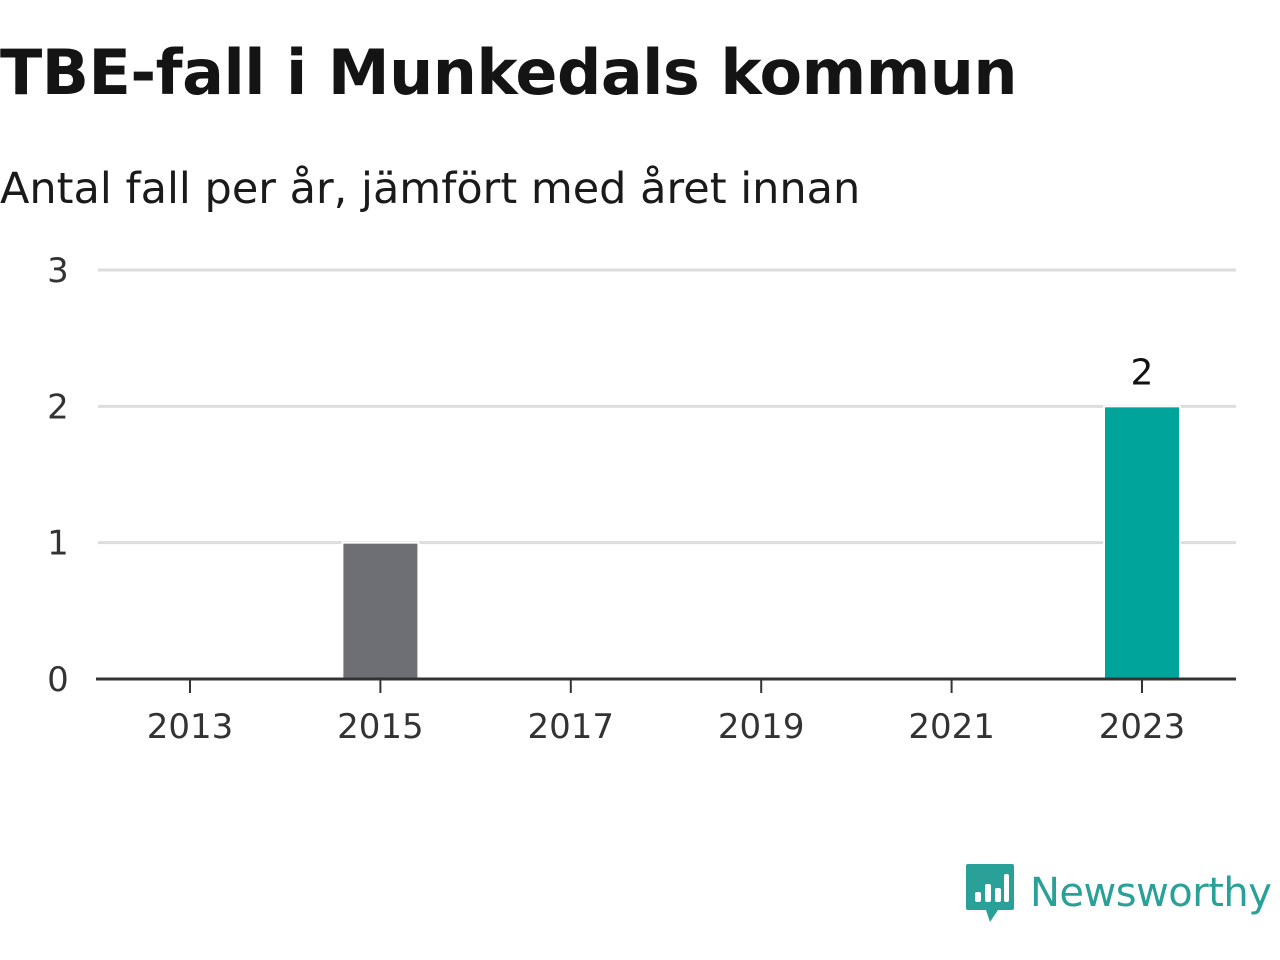  What do you see at coordinates (1142, 372) in the screenshot?
I see `data-label: 2` at bounding box center [1142, 372].